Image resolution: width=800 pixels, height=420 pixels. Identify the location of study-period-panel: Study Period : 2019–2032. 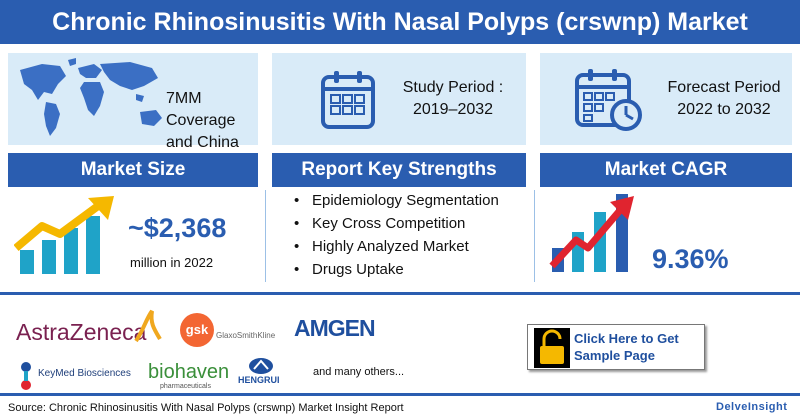
(399, 99).